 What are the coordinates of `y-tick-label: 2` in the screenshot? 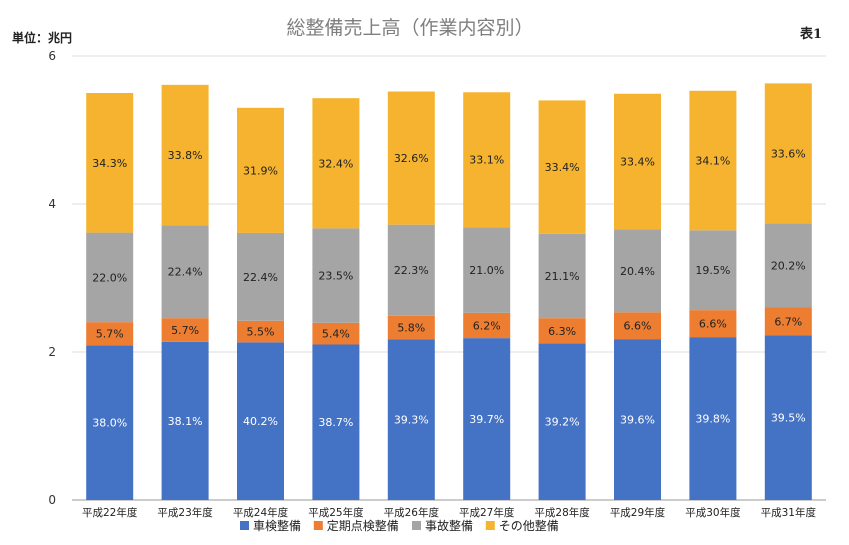 It's located at (52, 352).